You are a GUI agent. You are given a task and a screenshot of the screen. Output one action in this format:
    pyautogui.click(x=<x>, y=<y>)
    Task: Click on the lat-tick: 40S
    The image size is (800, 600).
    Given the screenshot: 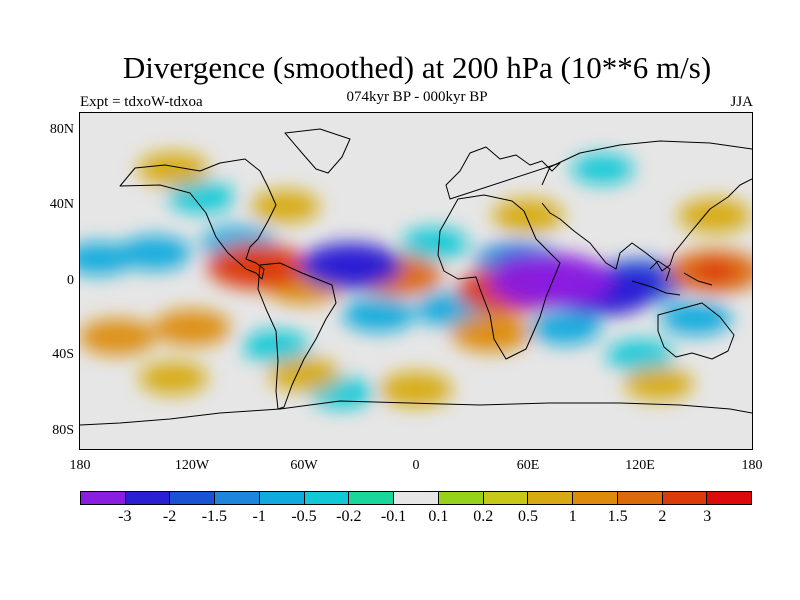 What is the action you would take?
    pyautogui.click(x=63, y=354)
    